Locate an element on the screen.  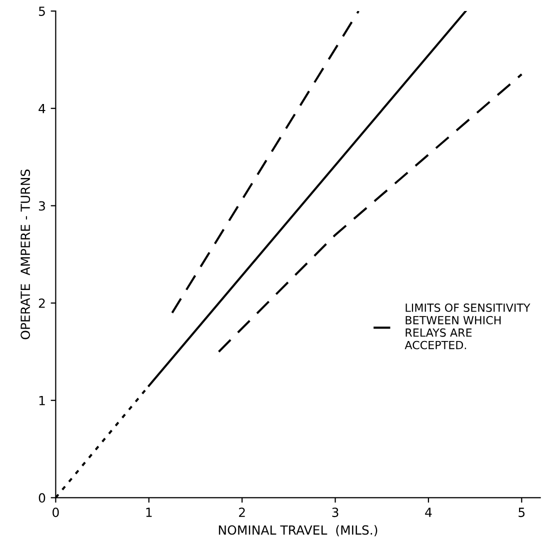
x-tick-label: 5 is located at coordinates (521, 513).